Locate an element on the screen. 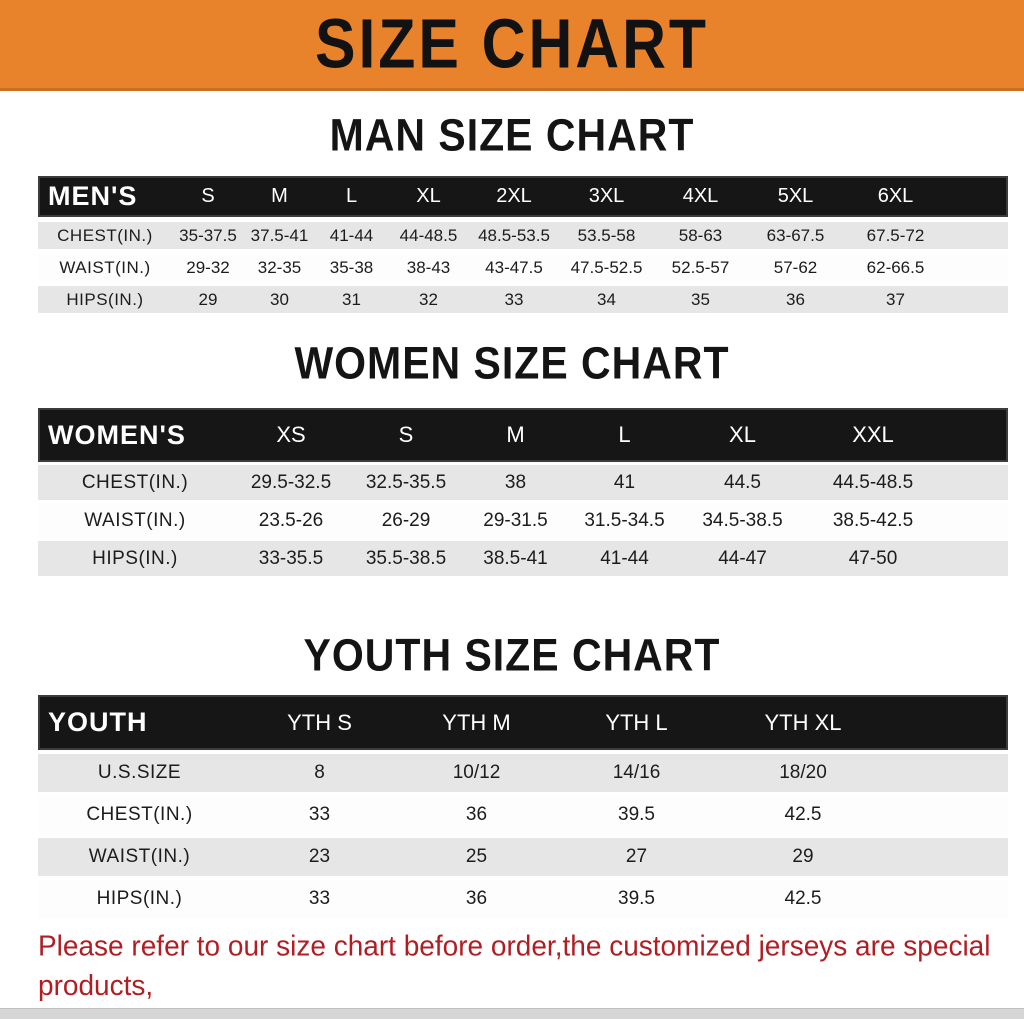 Image resolution: width=1024 pixels, height=1019 pixels. size-value: 48.5-53.5 is located at coordinates (514, 235).